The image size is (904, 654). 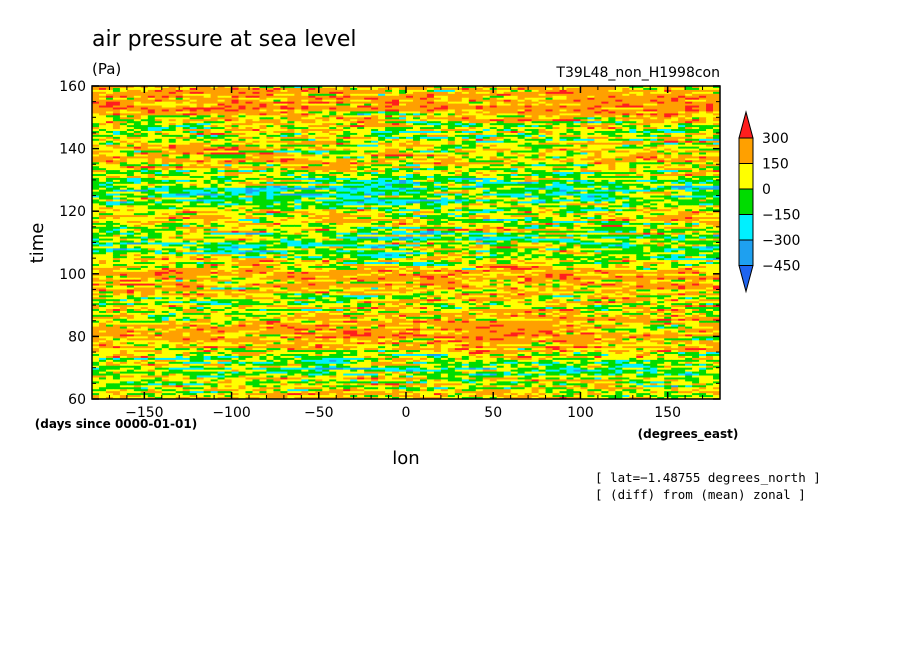 What do you see at coordinates (637, 73) in the screenshot?
I see `run-label: T39L48_non_H1998con` at bounding box center [637, 73].